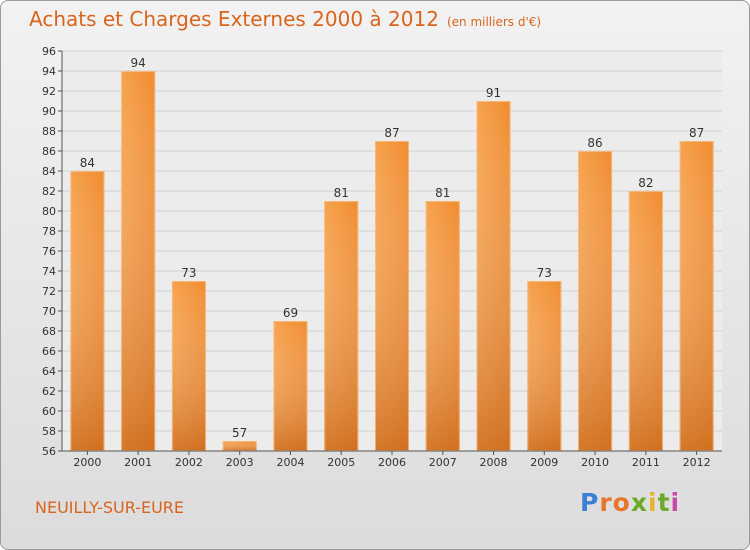 The image size is (750, 550). Describe the element at coordinates (697, 462) in the screenshot. I see `x-tick-label: 2012` at that location.